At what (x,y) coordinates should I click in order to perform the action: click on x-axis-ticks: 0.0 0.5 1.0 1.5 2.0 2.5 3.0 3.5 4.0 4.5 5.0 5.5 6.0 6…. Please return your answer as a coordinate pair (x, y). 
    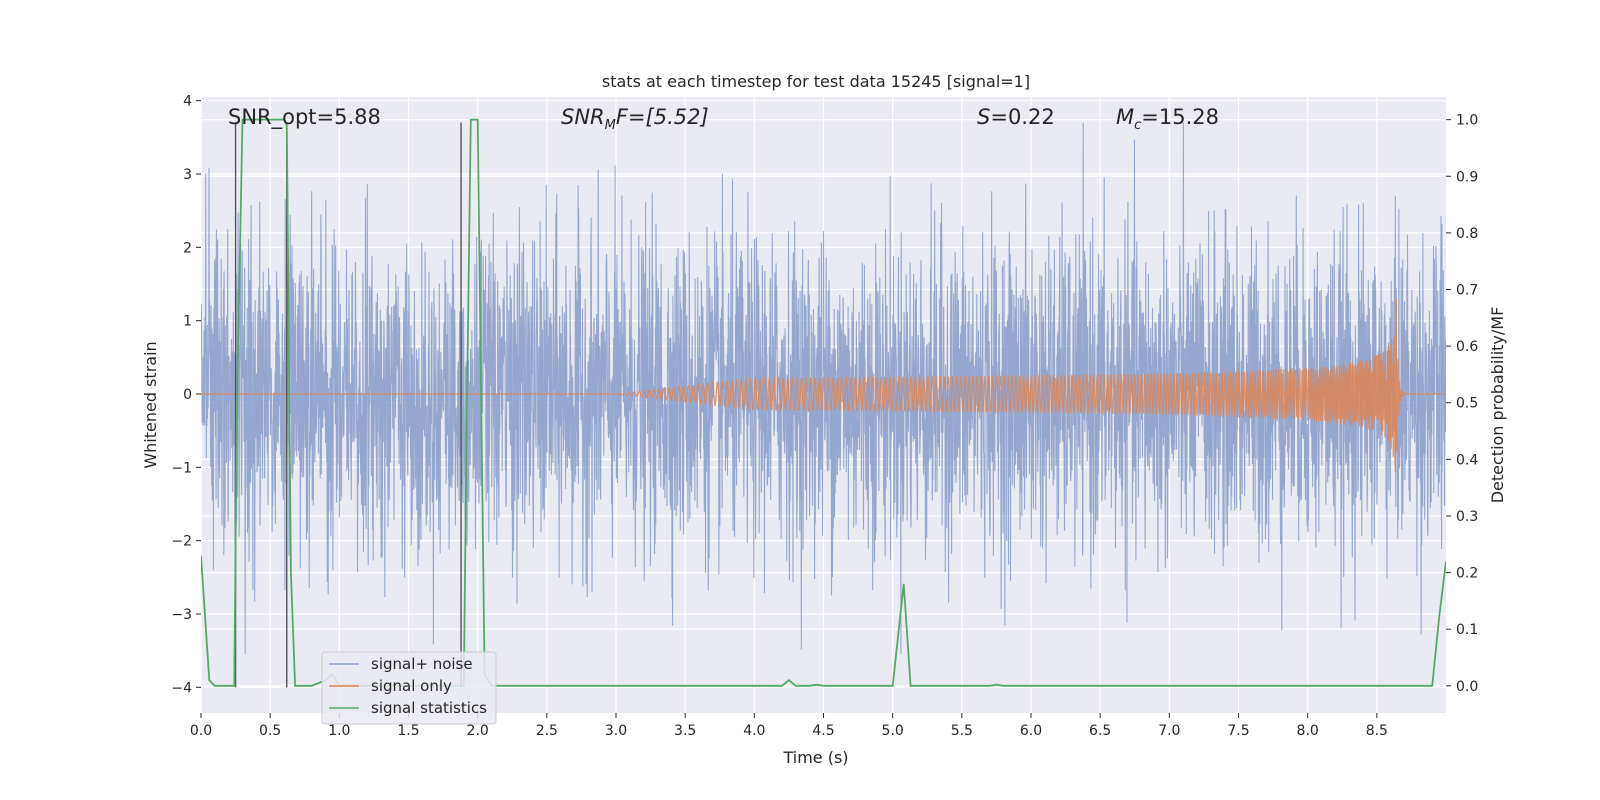
    Looking at the image, I should click on (789, 726).